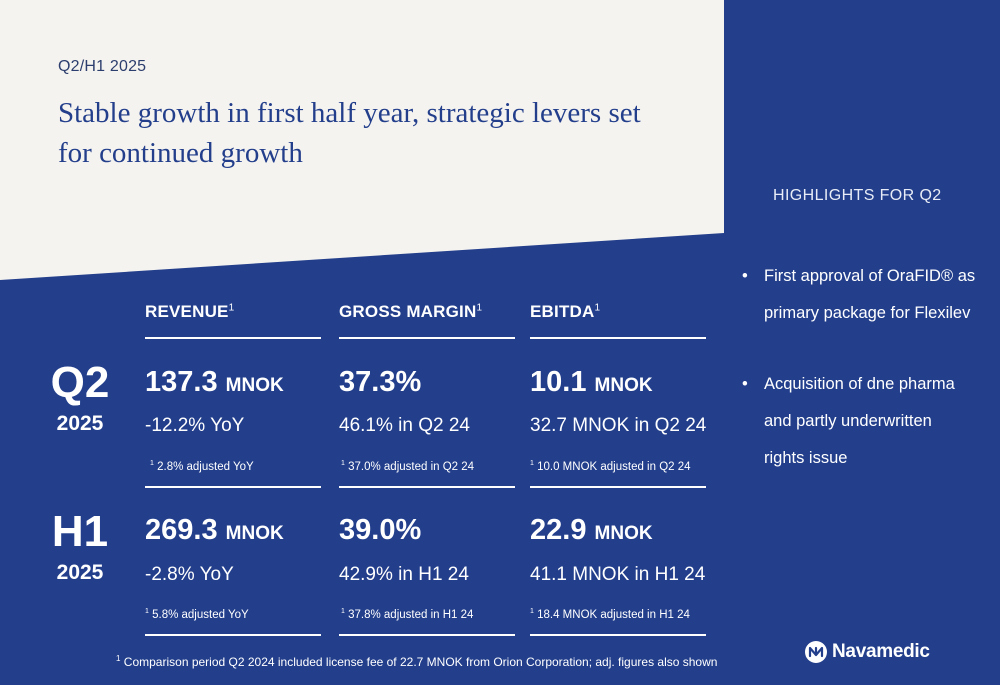 This screenshot has height=685, width=1000. I want to click on column-header-revenue: REVENUE1, so click(190, 311).